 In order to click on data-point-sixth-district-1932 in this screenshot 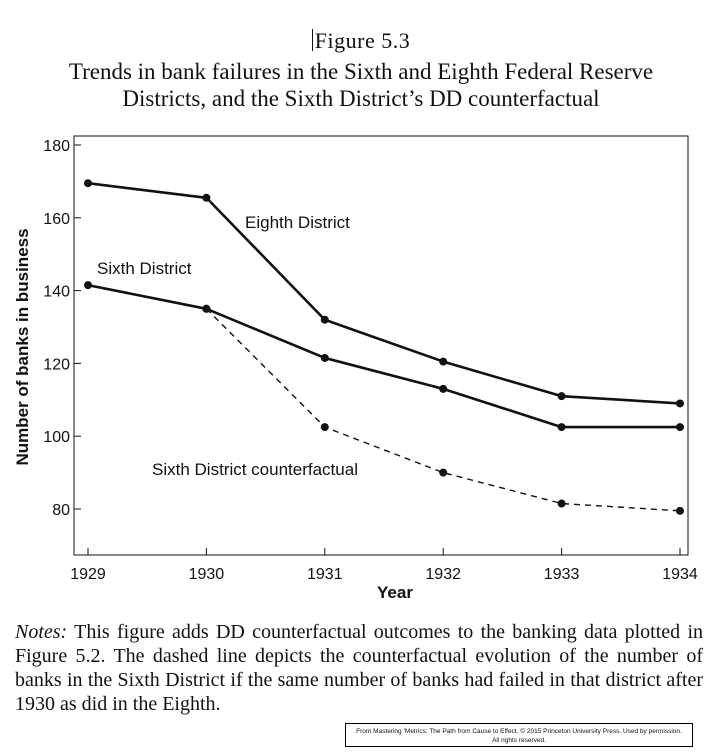, I will do `click(443, 388)`.